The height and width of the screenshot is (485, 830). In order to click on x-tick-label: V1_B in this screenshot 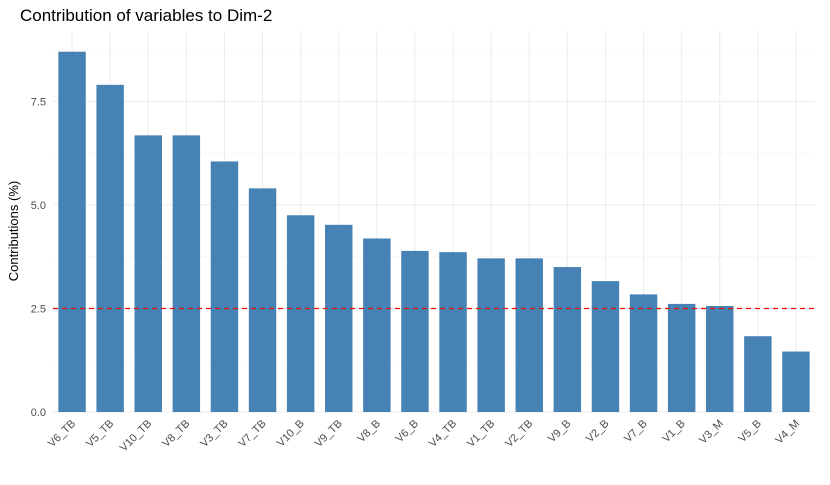, I will do `click(674, 432)`.